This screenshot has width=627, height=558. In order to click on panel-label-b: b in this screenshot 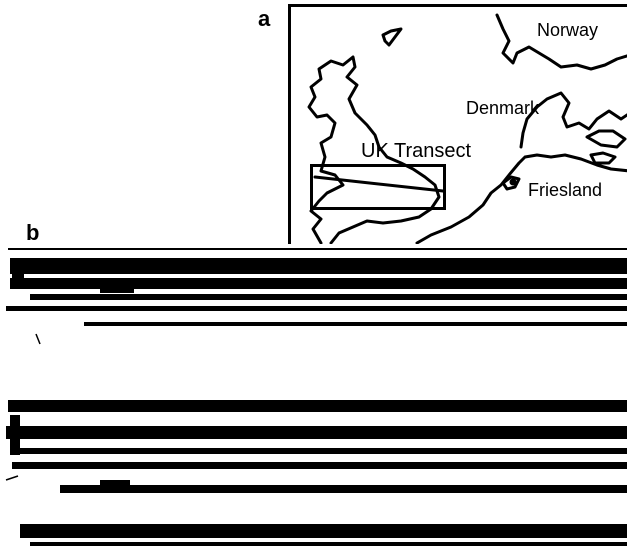, I will do `click(33, 232)`.